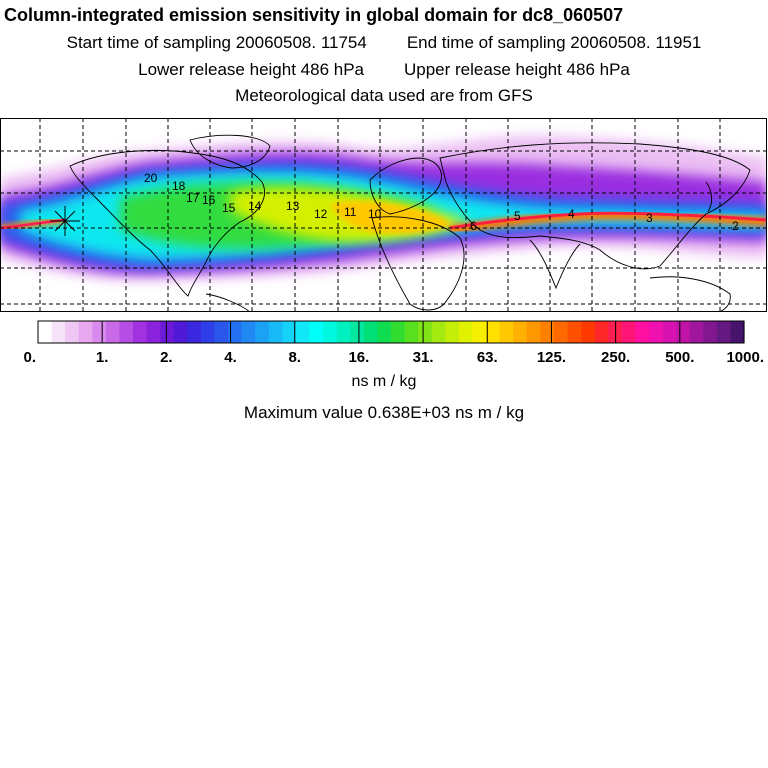 The height and width of the screenshot is (768, 768). I want to click on trajectory-label: 3, so click(649, 218).